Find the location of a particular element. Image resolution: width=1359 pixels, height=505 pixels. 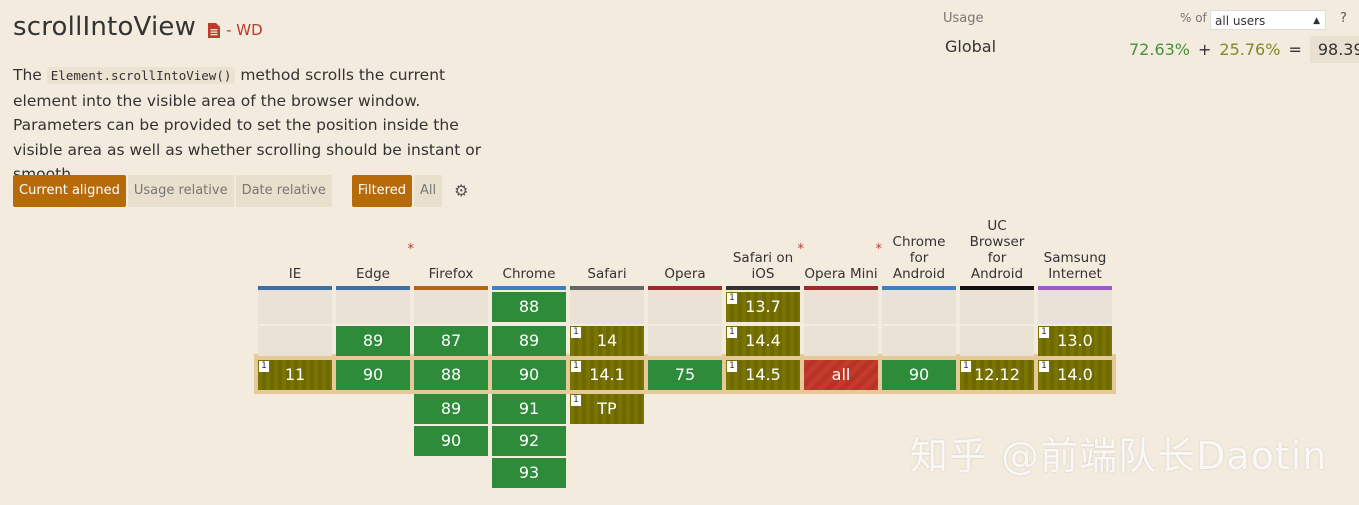

browser-header-uc-browser-for-android: UC Browser for Android is located at coordinates (997, 250).